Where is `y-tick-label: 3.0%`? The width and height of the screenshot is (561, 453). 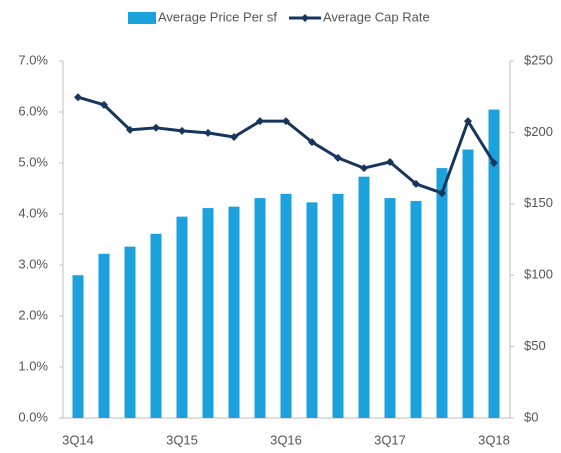 y-tick-label: 3.0% is located at coordinates (33, 263).